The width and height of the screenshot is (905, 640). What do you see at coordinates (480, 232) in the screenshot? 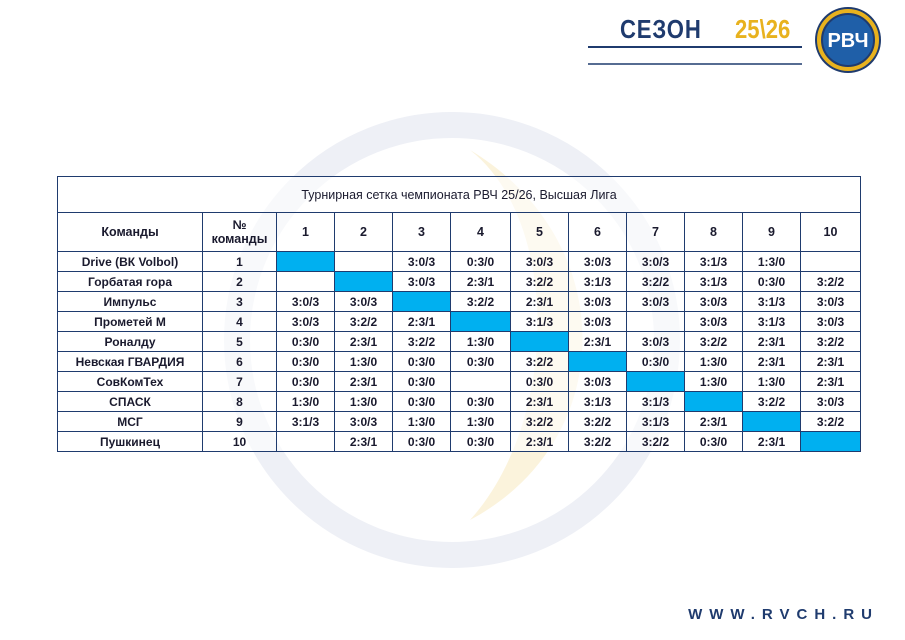
I see `column-header: 4` at bounding box center [480, 232].